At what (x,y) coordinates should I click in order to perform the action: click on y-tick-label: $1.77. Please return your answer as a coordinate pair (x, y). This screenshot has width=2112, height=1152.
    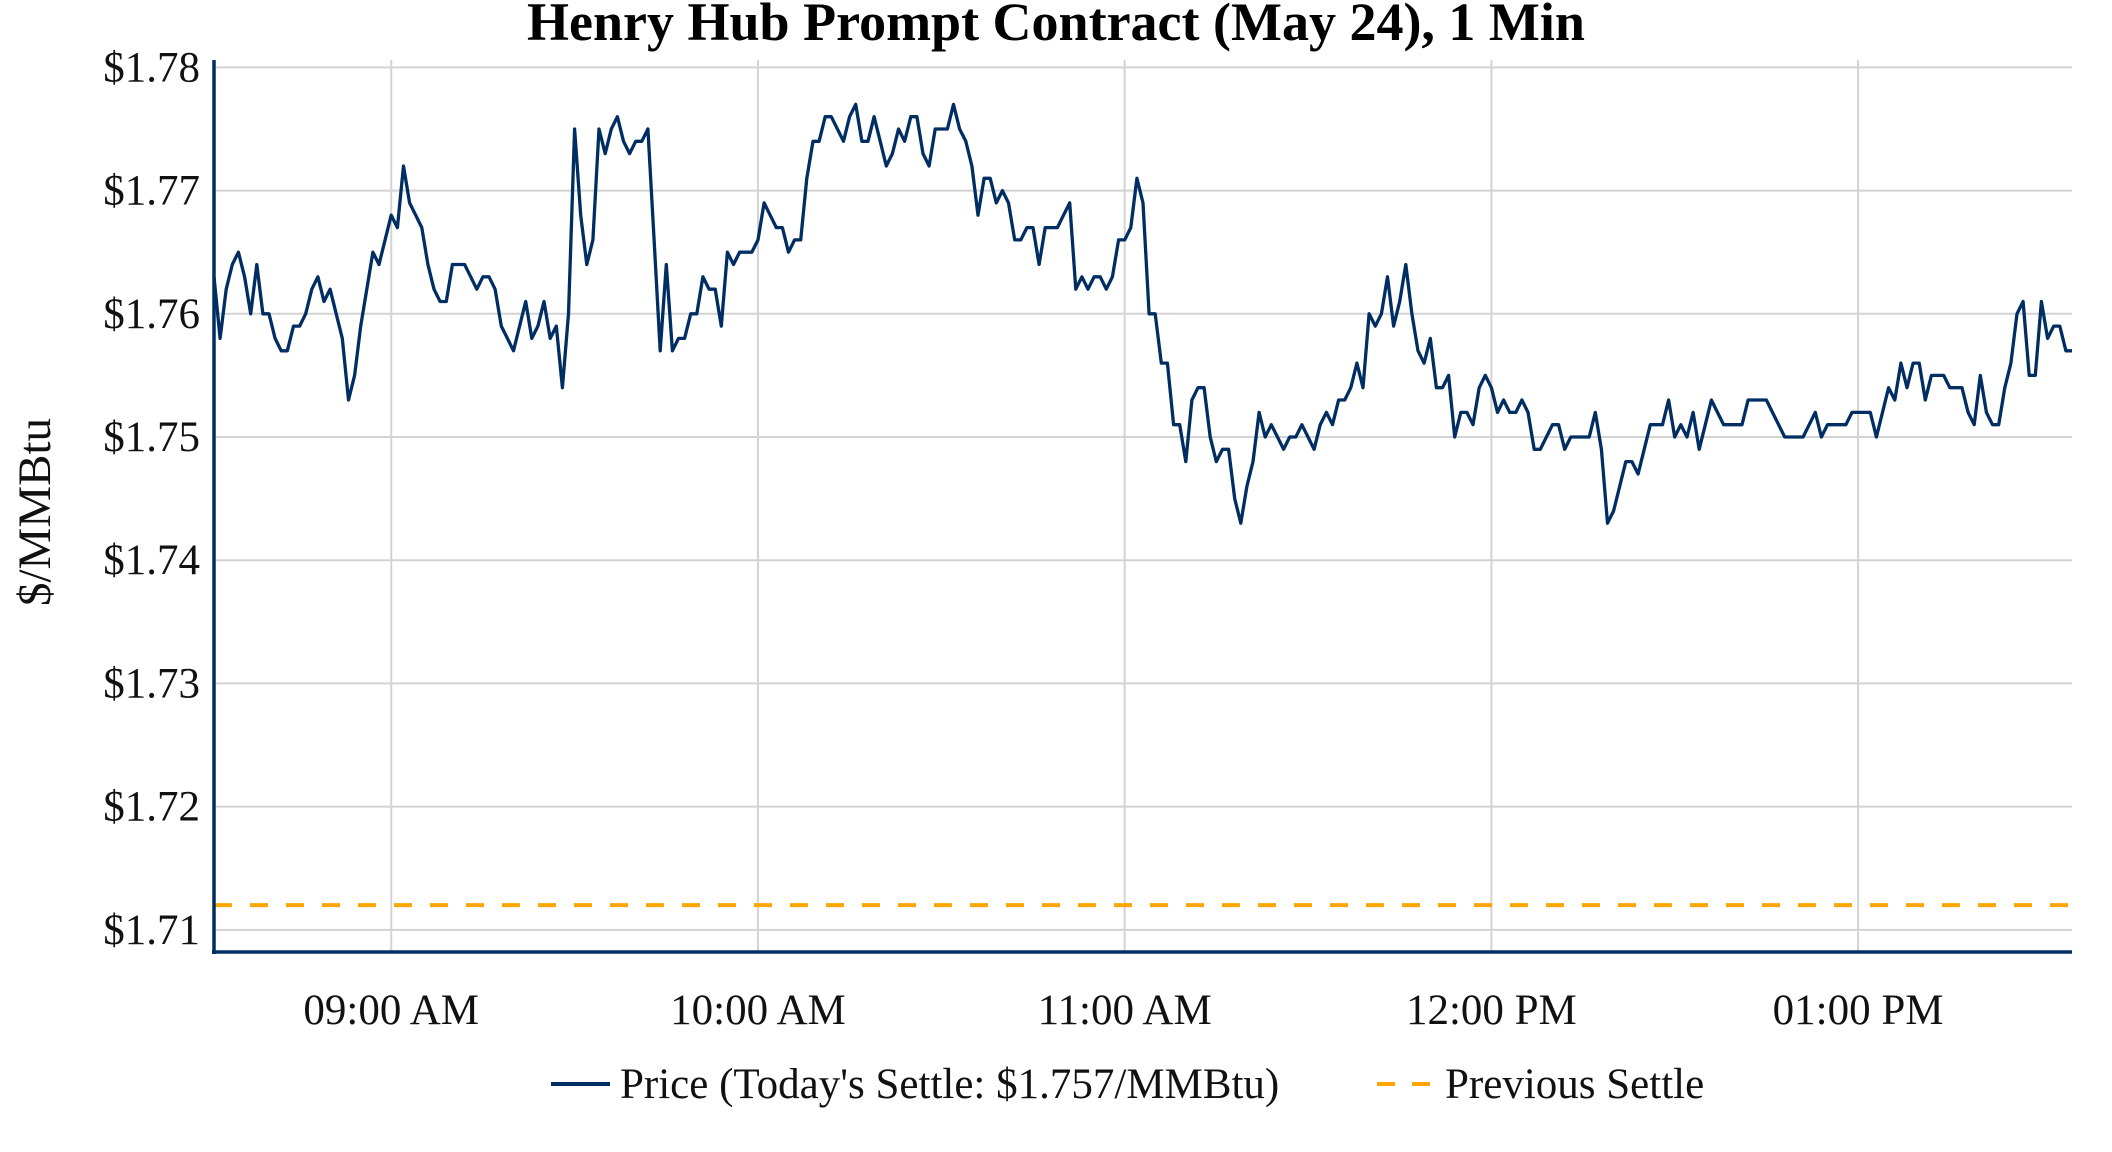
    Looking at the image, I should click on (151, 191).